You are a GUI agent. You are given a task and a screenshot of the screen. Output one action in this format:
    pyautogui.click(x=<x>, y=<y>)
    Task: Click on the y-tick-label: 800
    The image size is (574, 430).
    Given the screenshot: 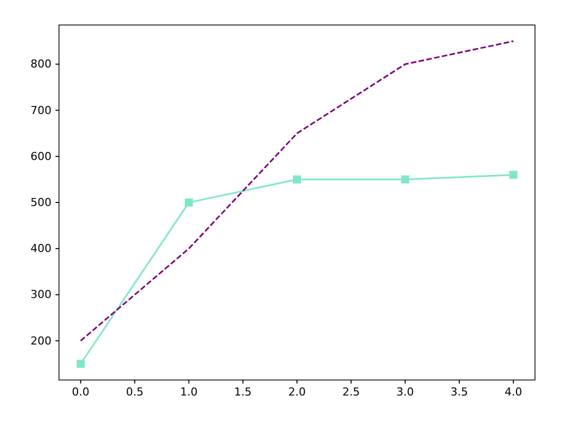 What is the action you would take?
    pyautogui.click(x=41, y=64)
    